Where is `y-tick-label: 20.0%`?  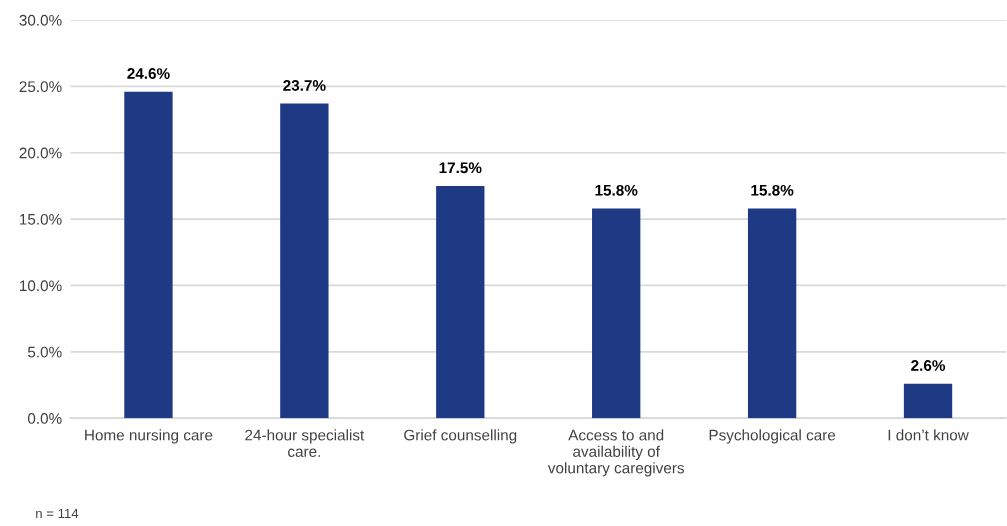
y-tick-label: 20.0% is located at coordinates (40, 153).